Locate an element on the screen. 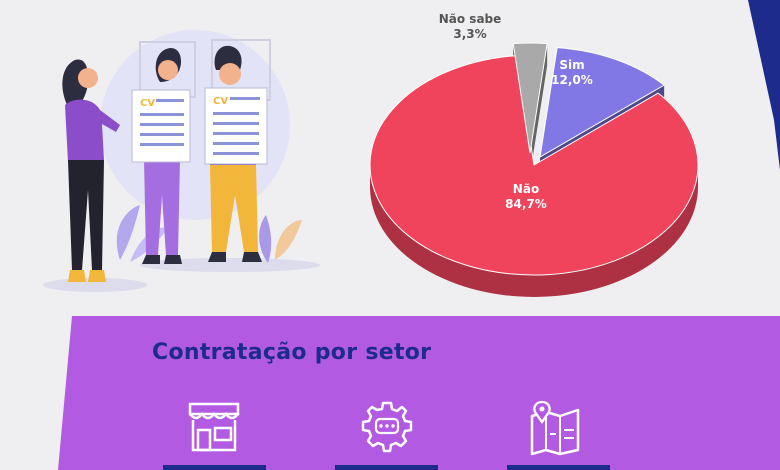  pie-slice-sim is located at coordinates (602, 102).